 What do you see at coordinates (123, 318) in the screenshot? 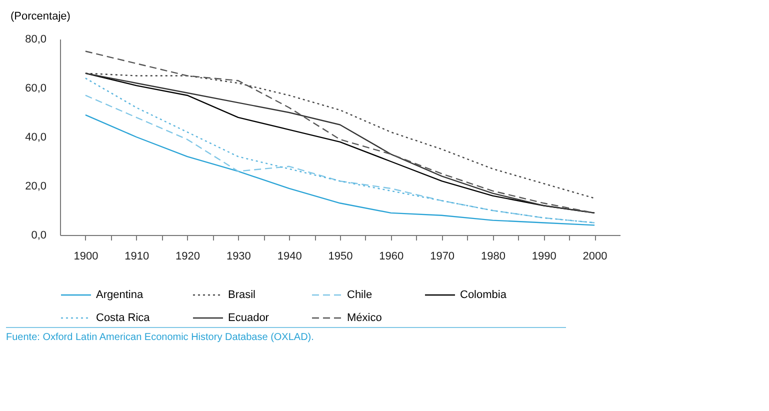
I see `legend-label: Costa Rica` at bounding box center [123, 318].